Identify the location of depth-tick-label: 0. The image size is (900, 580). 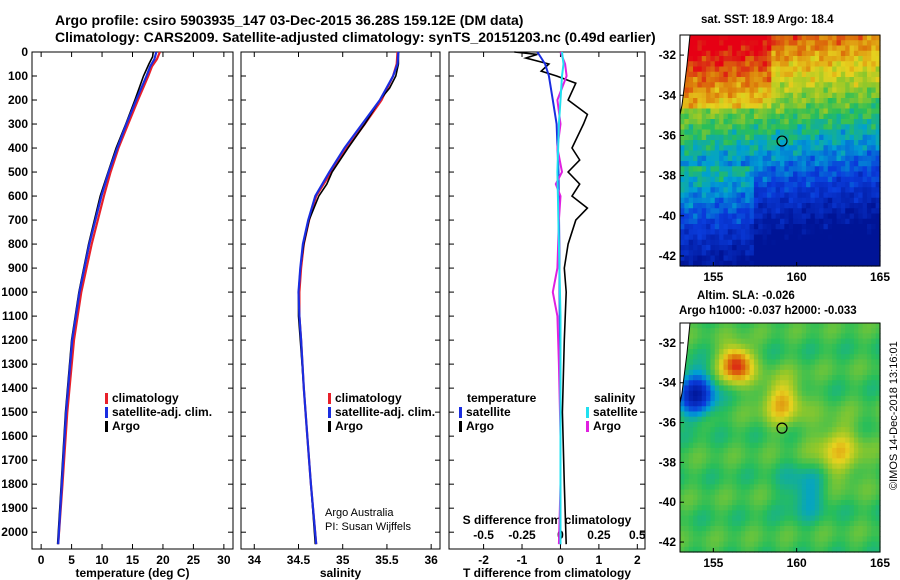
(24, 52).